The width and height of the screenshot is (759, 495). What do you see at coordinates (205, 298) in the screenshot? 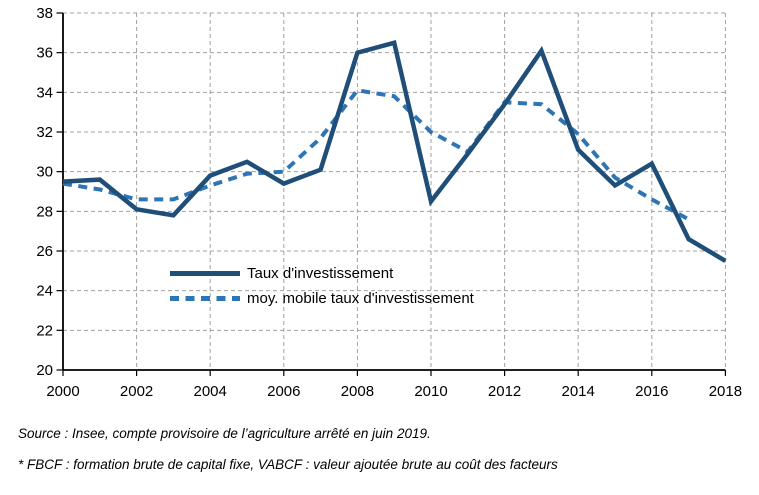
I see `legend-swatch-dashed-line-icon` at bounding box center [205, 298].